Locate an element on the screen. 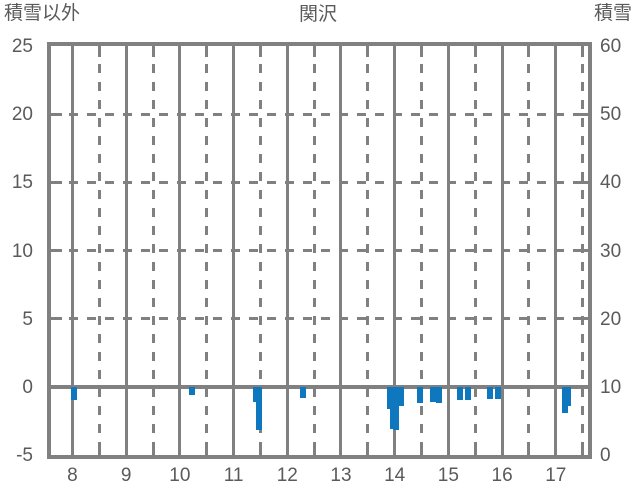  y-tick-label-right: 10 is located at coordinates (611, 387).